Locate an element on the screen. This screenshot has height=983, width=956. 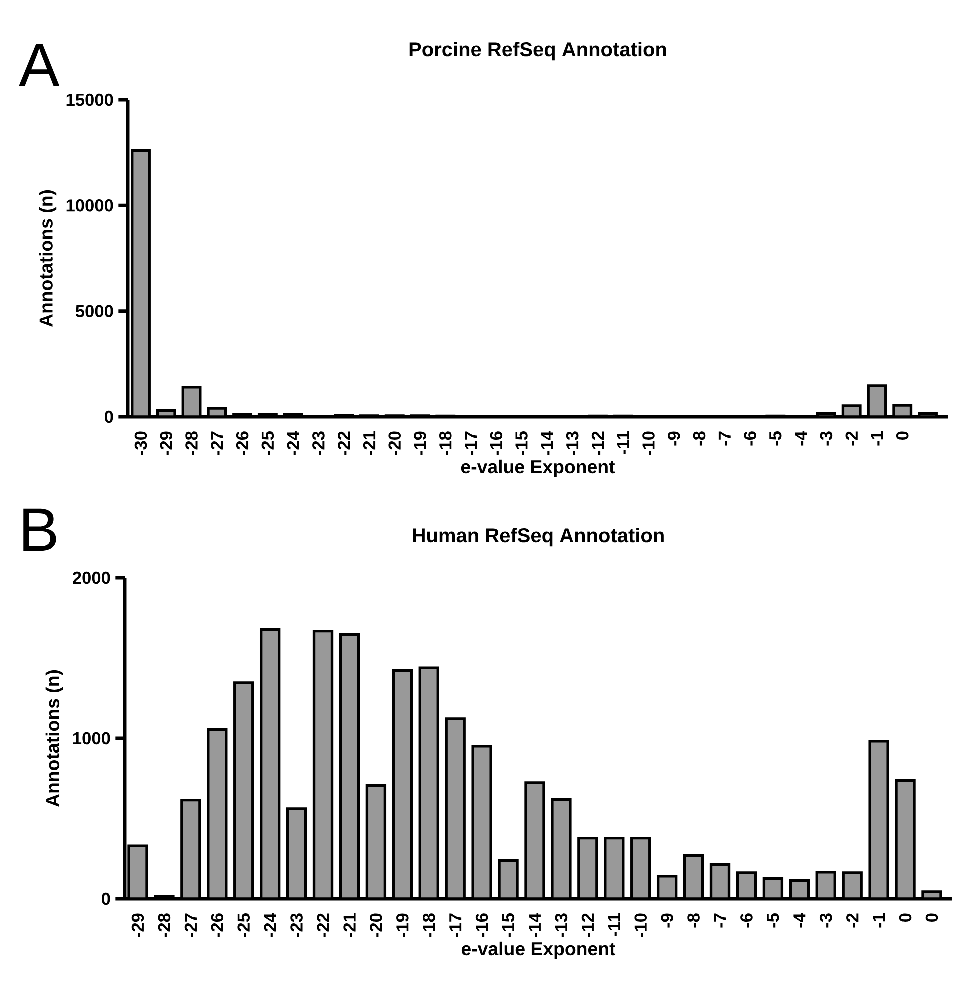
y-tick-label: 1000 is located at coordinates (91, 738).